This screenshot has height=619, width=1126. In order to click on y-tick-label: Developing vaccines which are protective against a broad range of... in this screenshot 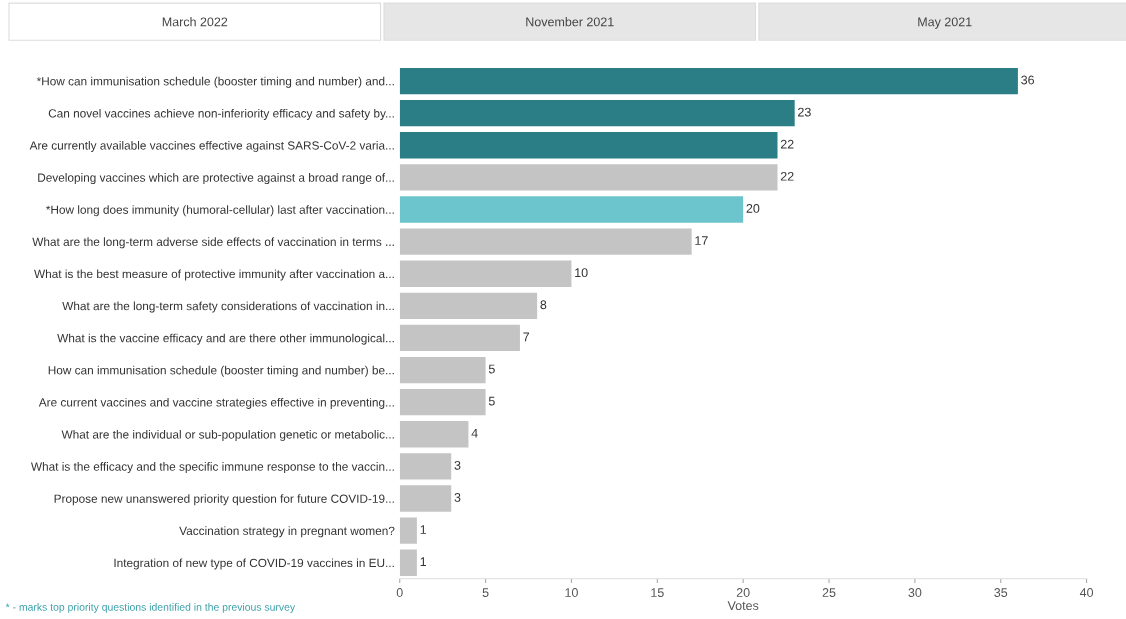, I will do `click(216, 179)`.